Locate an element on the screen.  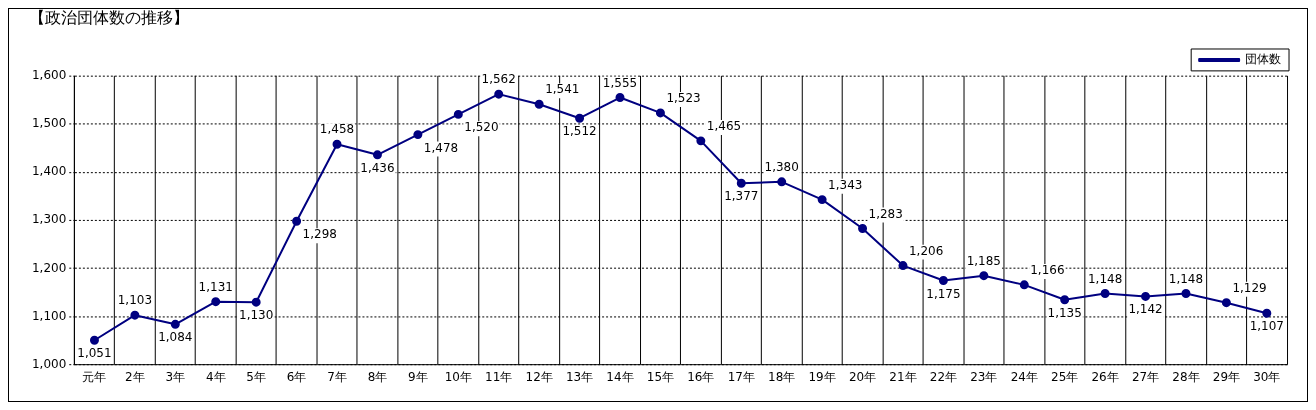
y-tick-label: 1,300 is located at coordinates (49, 219).